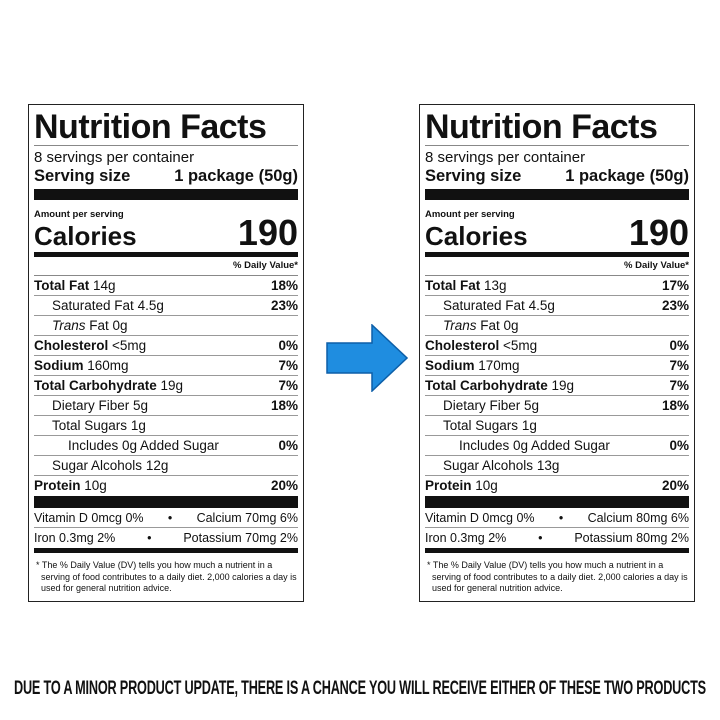  I want to click on label-title: Nutrition Facts, so click(541, 127).